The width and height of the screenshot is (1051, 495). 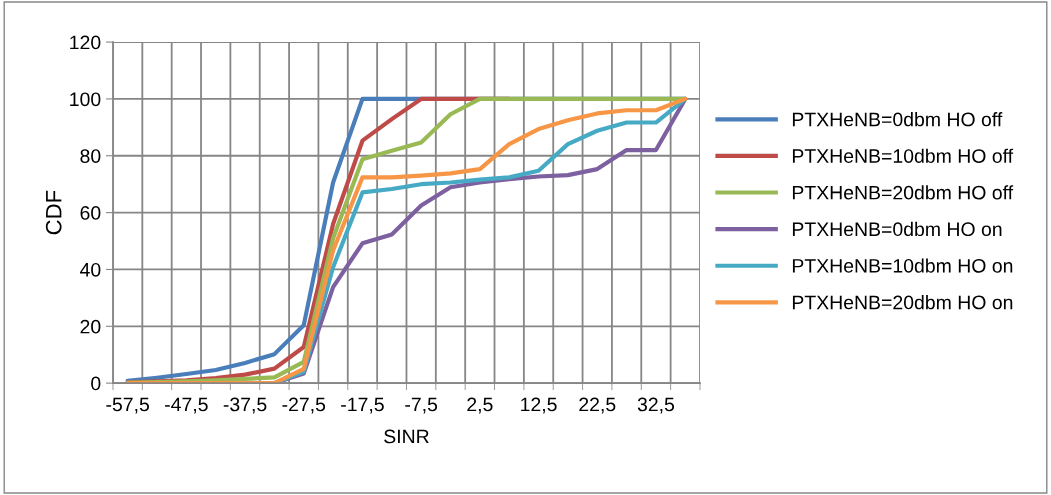 I want to click on x-tick-label: 32,5, so click(x=656, y=405).